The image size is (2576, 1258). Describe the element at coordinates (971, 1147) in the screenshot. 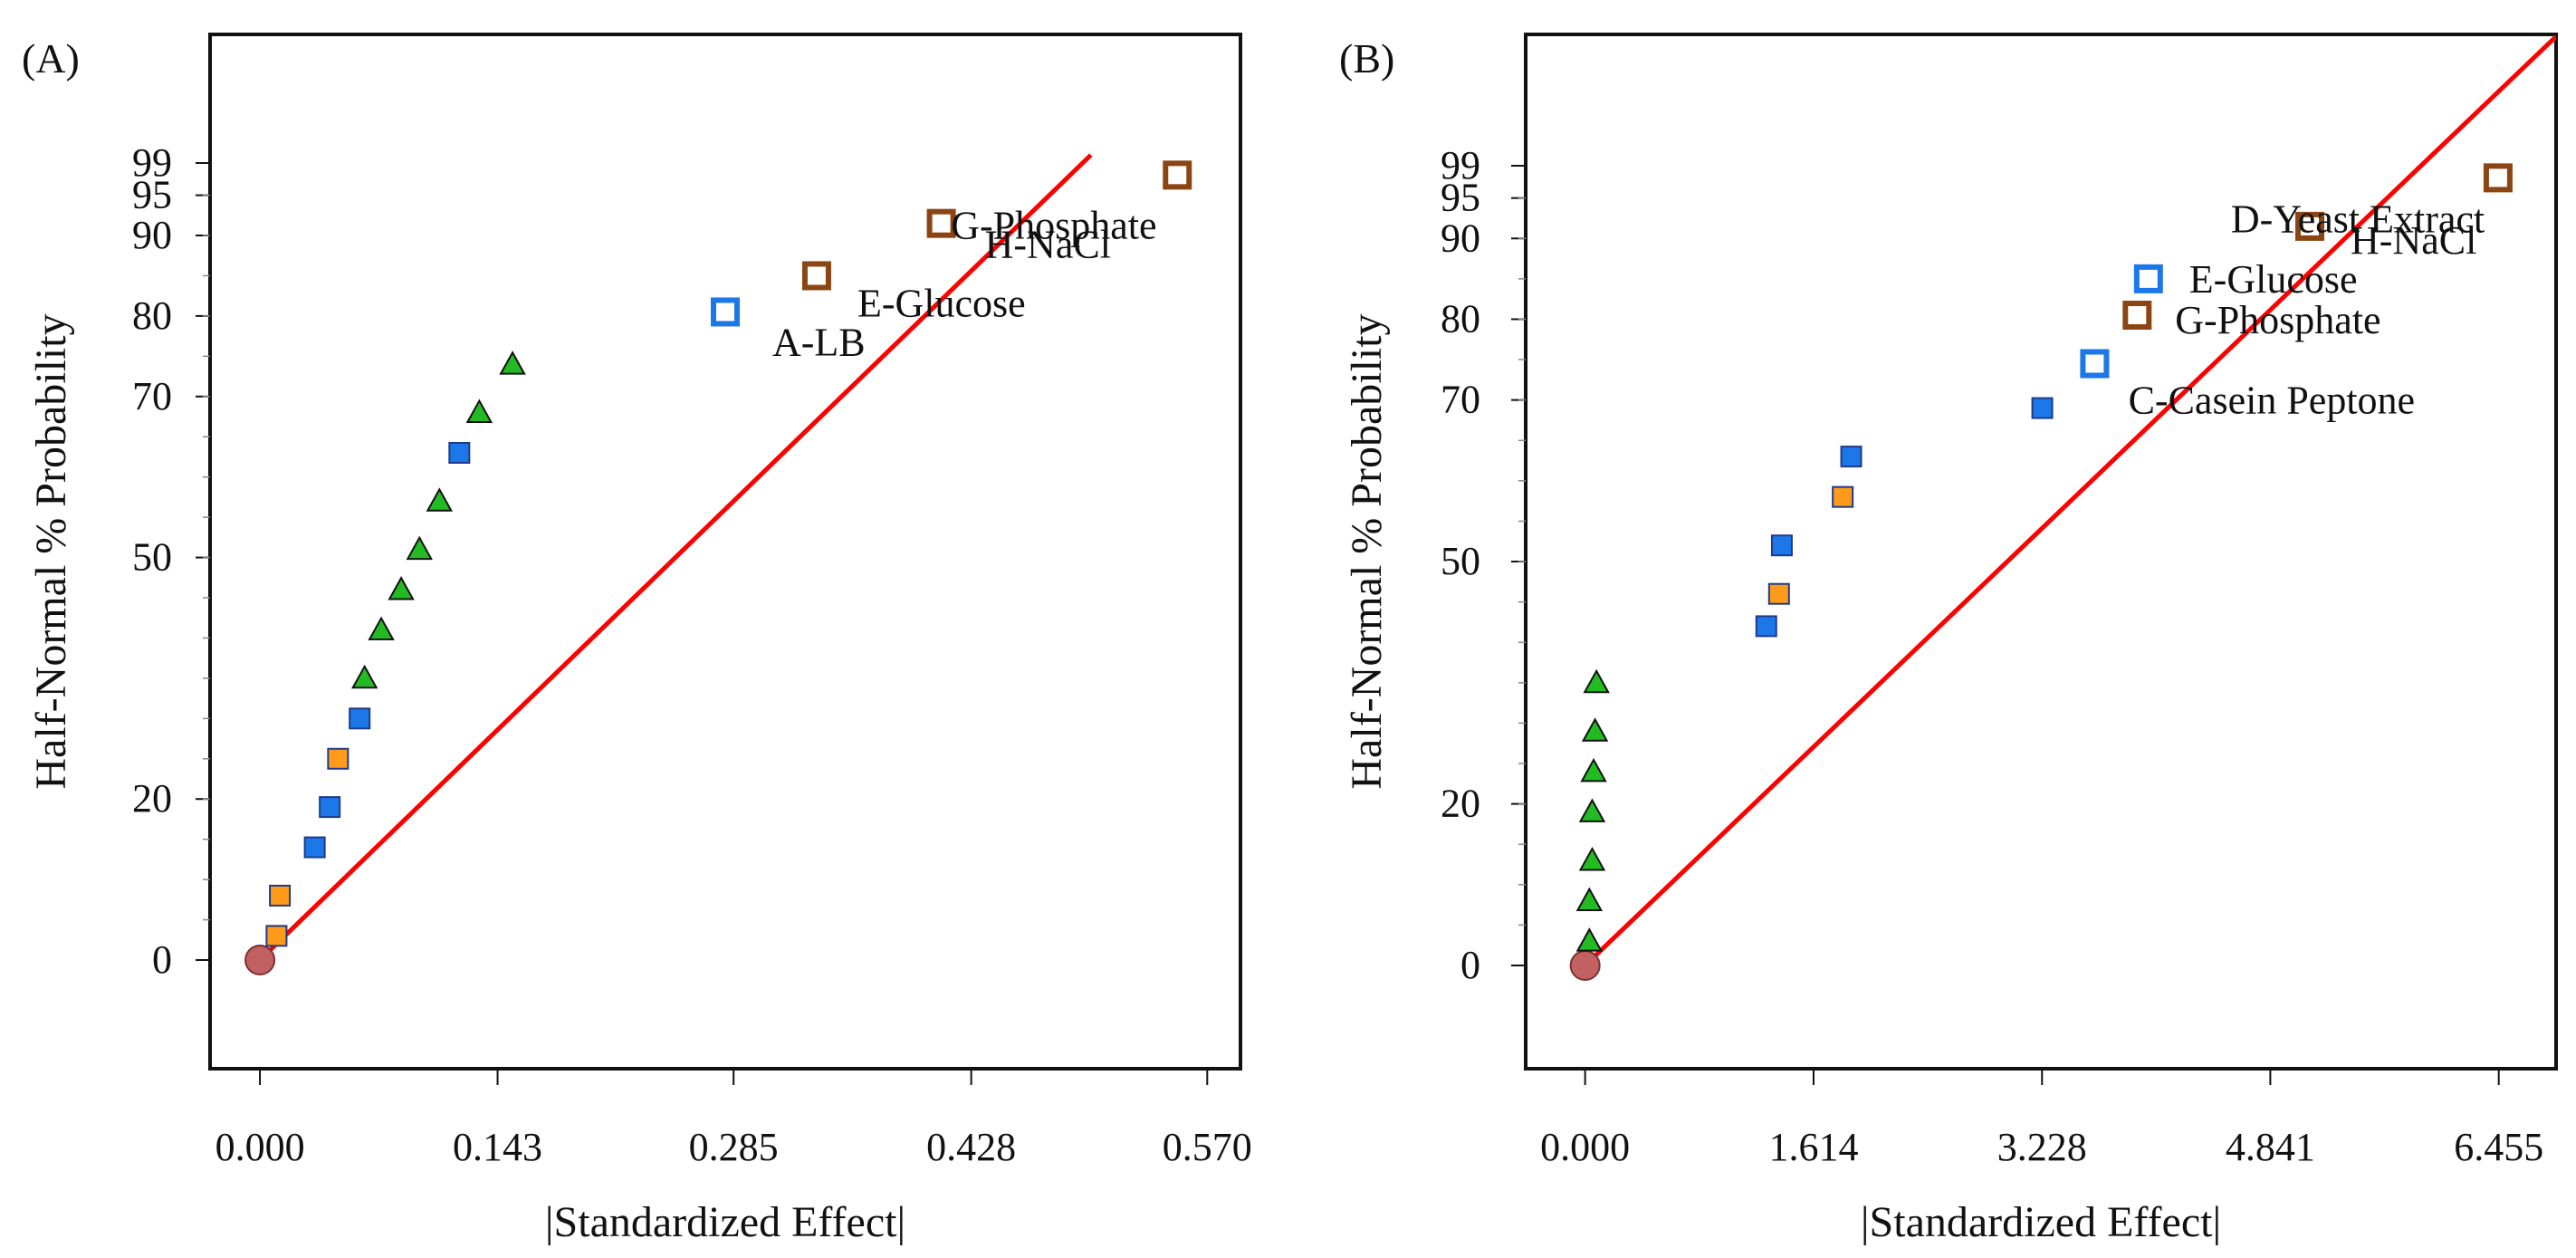

I see `x-tick-label: 0.428` at that location.